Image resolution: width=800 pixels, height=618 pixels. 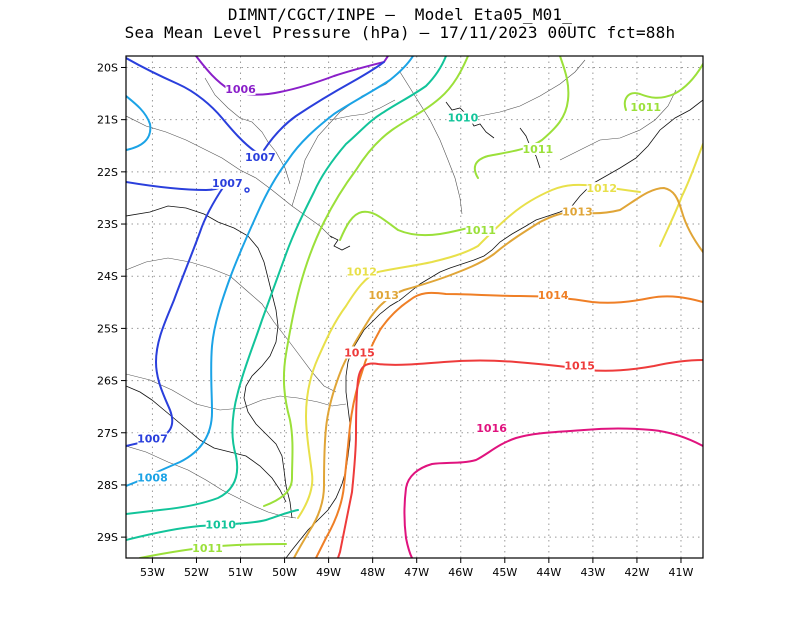 I want to click on lon-tick-label: 52W, so click(x=196, y=572).